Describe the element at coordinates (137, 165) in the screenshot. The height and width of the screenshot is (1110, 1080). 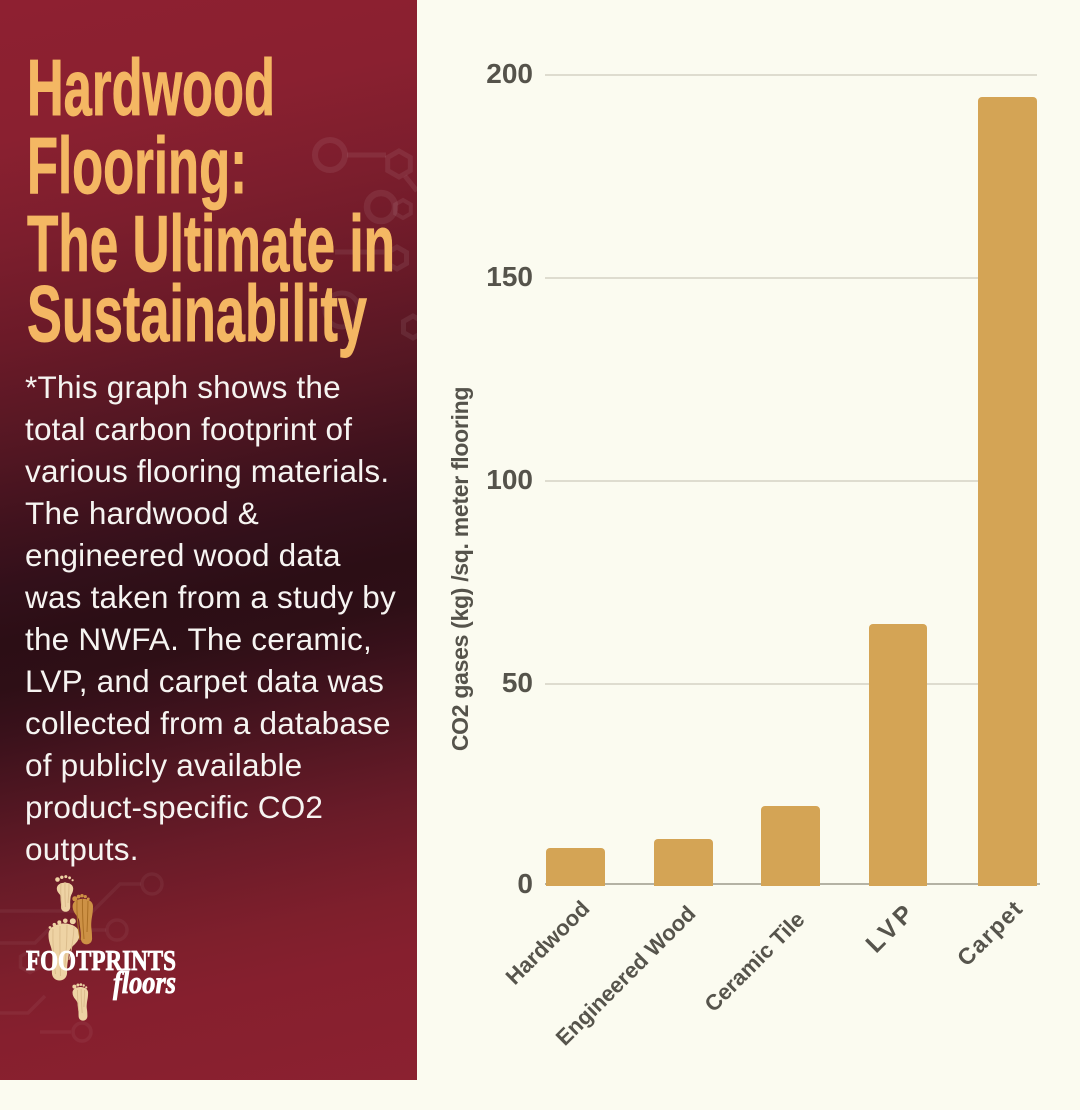
I see `svg-text: Flooring:` at that location.